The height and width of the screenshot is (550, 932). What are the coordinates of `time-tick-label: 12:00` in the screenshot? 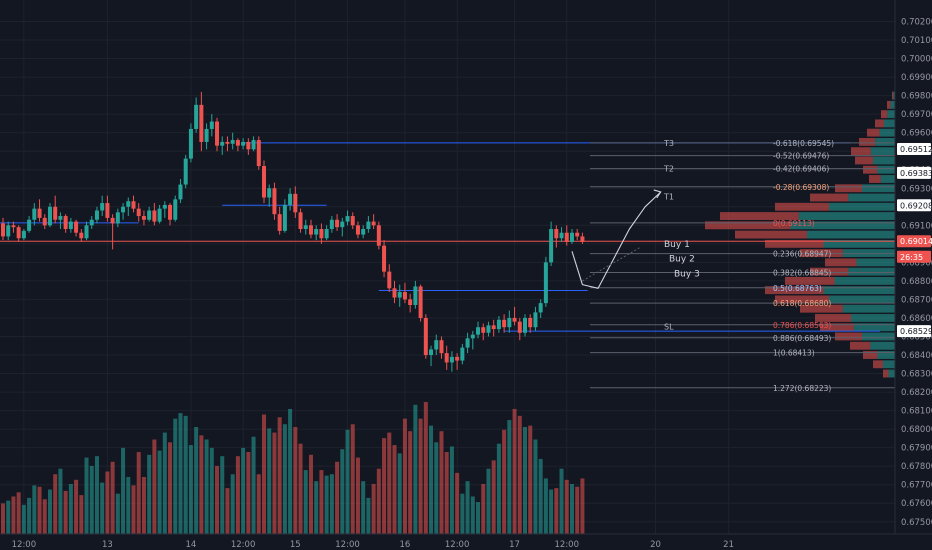 It's located at (567, 545).